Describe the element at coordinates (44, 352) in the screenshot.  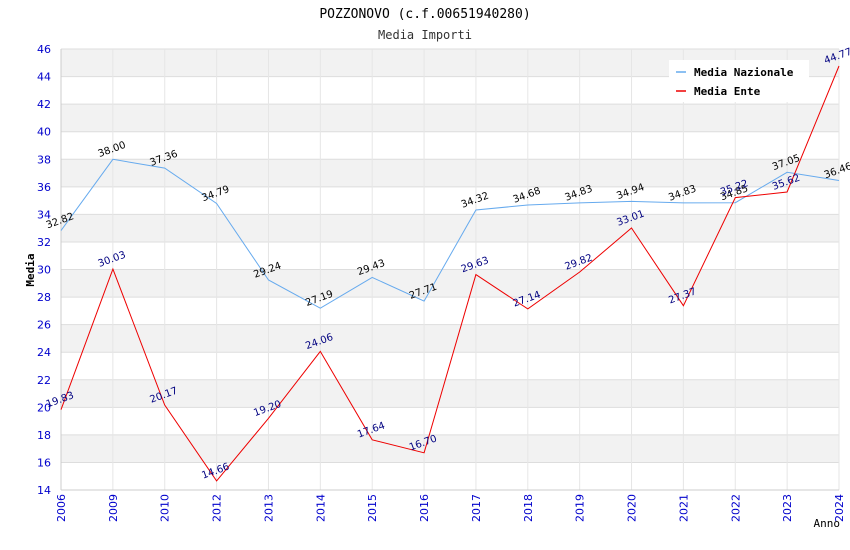
I see `y-tick-label: 24` at that location.